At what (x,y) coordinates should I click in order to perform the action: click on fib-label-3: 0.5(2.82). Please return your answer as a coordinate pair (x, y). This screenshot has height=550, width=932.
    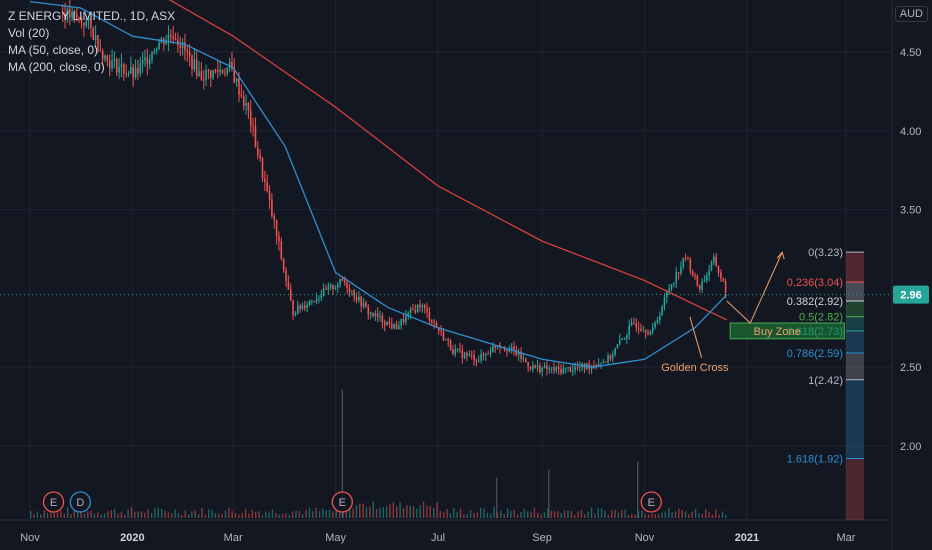
    Looking at the image, I should click on (821, 318).